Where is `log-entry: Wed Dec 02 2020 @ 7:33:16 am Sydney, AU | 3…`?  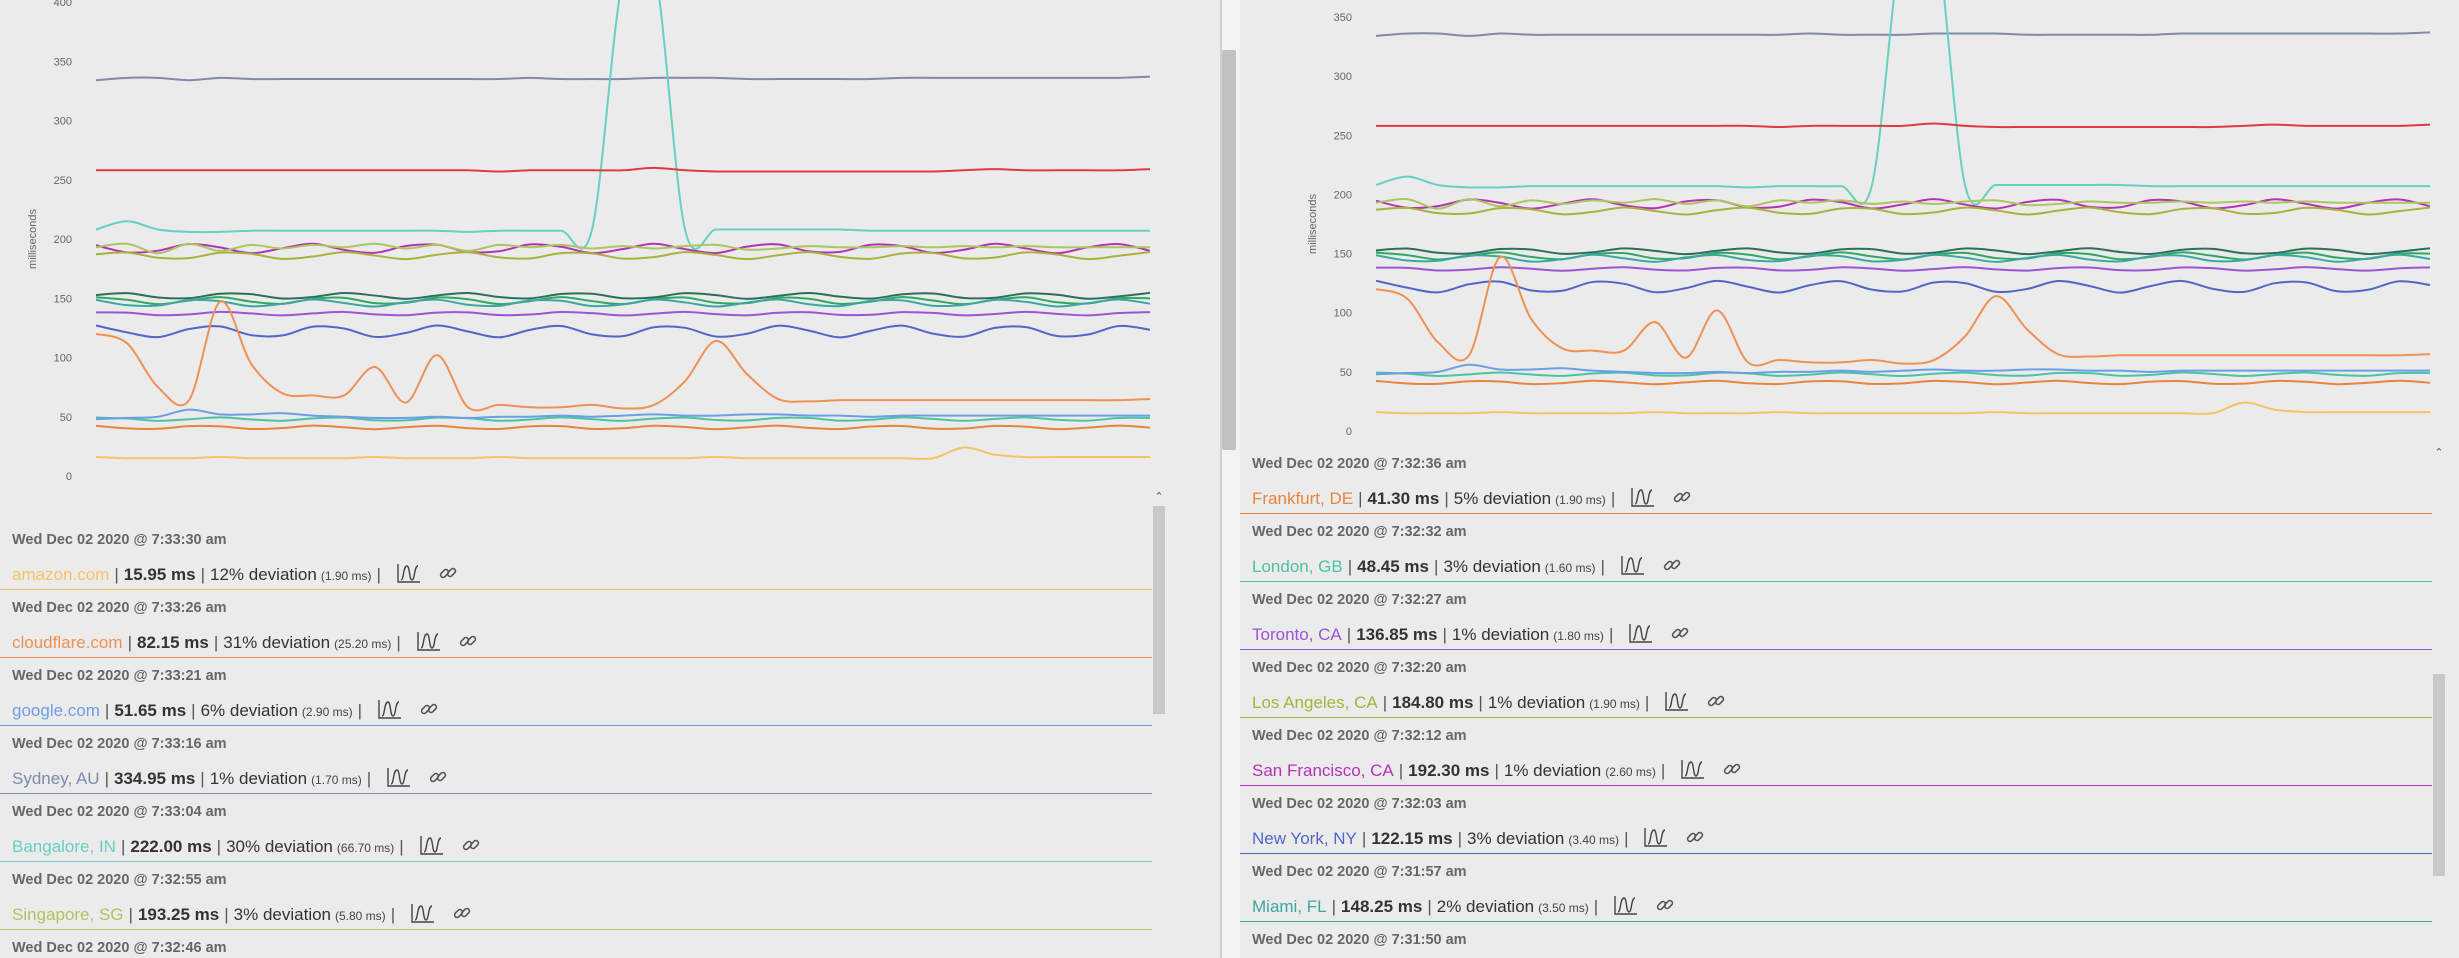
log-entry: Wed Dec 02 2020 @ 7:33:16 am Sydney, AU | 3… is located at coordinates (576, 760).